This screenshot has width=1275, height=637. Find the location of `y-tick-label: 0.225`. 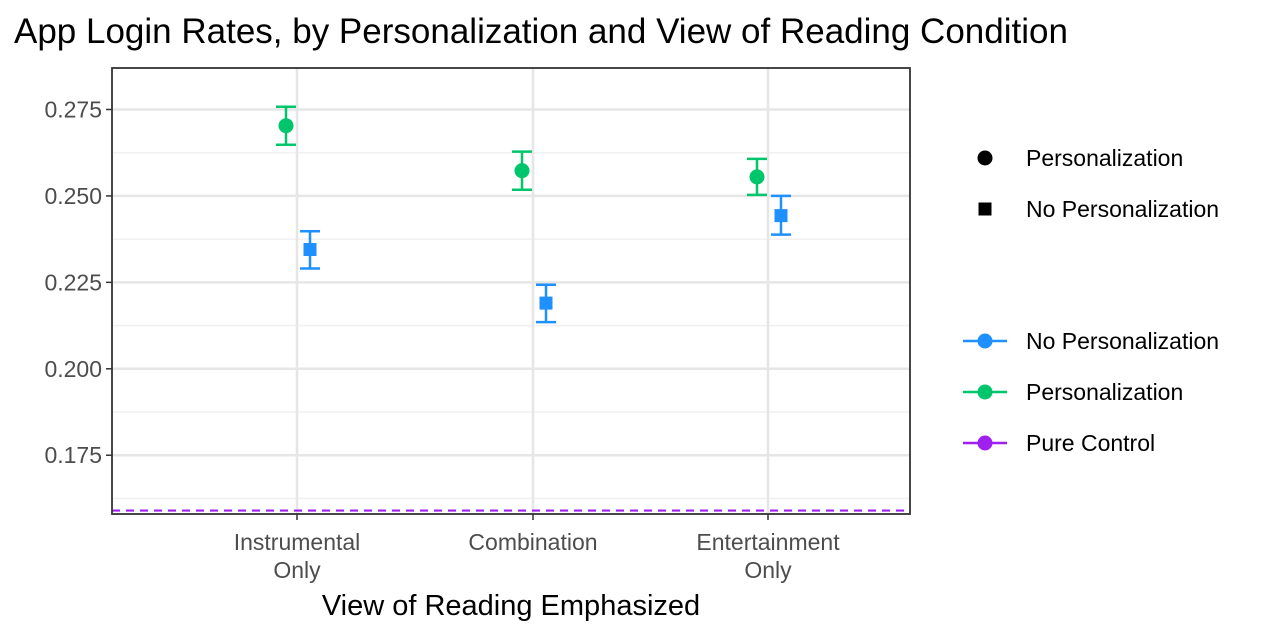

y-tick-label: 0.225 is located at coordinates (73, 282).